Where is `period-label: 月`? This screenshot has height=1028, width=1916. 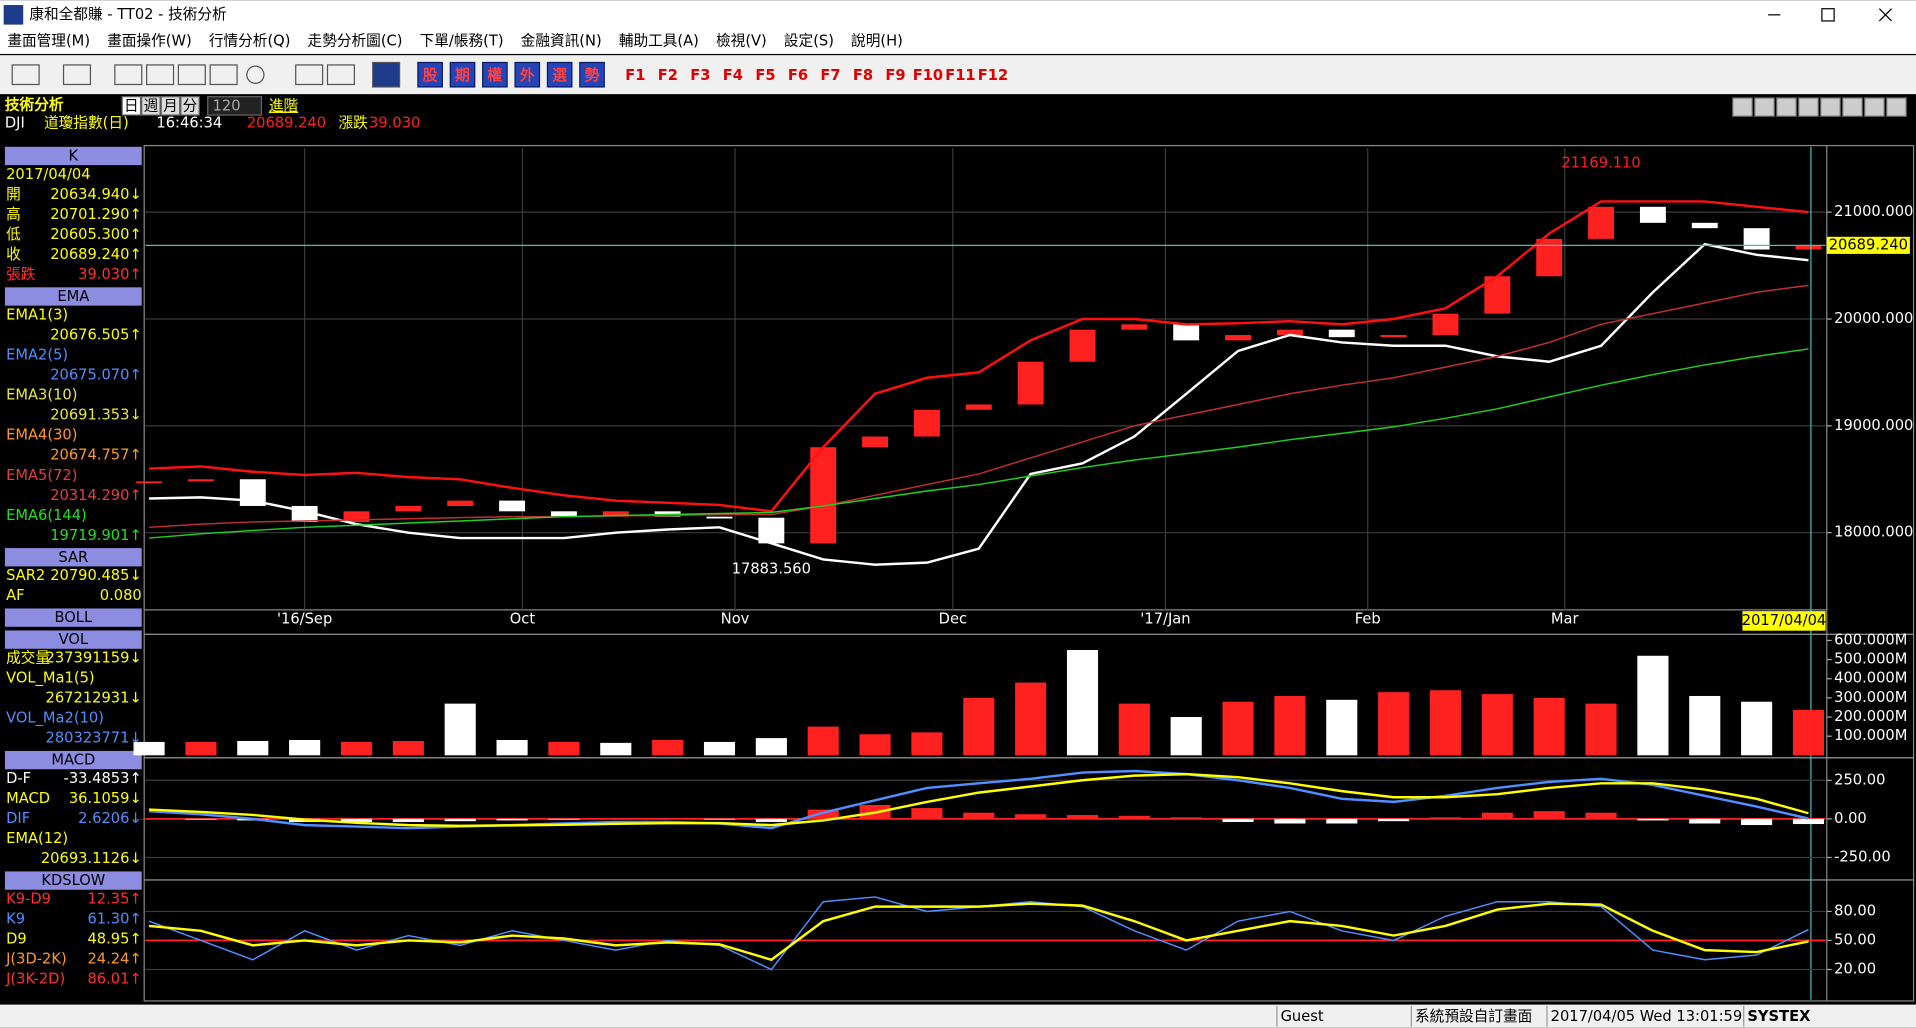
period-label: 月 is located at coordinates (170, 105).